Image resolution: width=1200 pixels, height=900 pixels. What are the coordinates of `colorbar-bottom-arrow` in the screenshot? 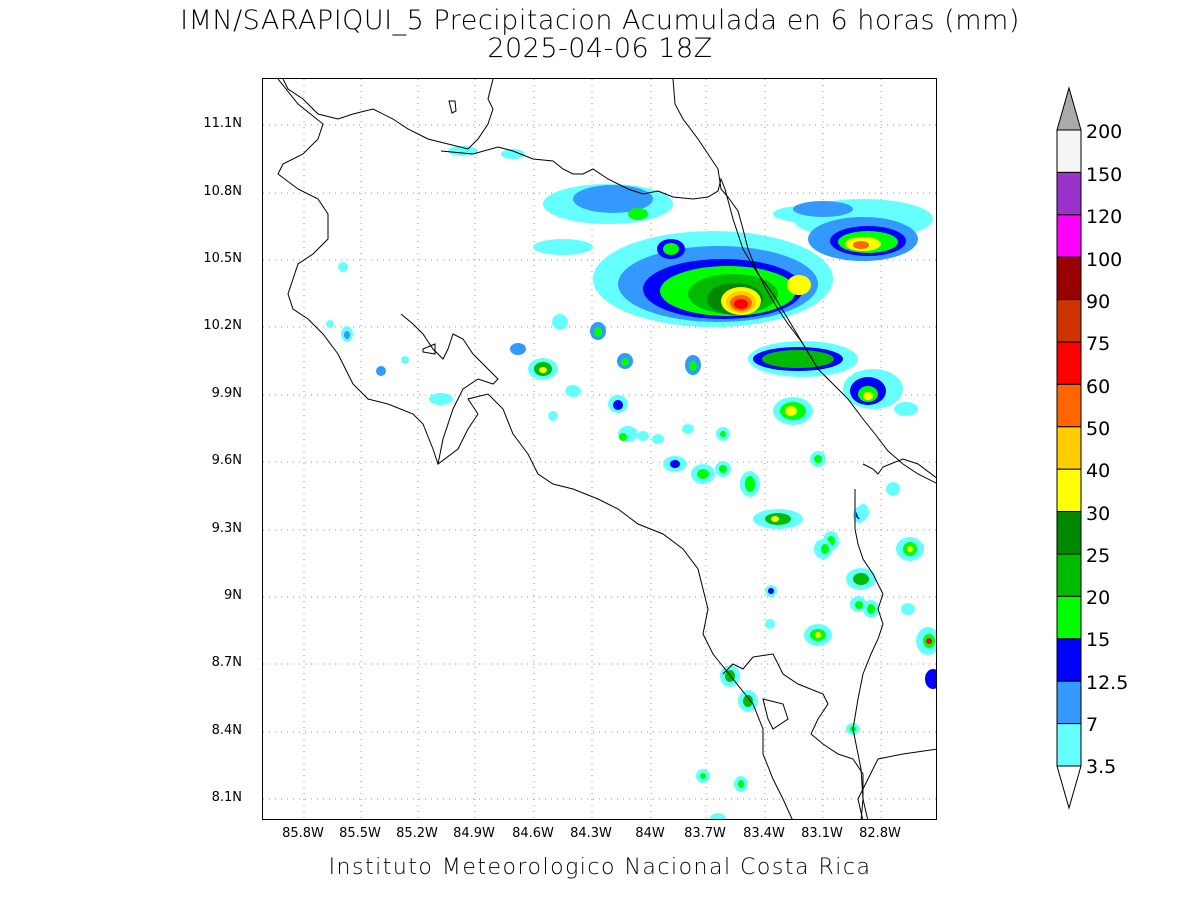 It's located at (1069, 787).